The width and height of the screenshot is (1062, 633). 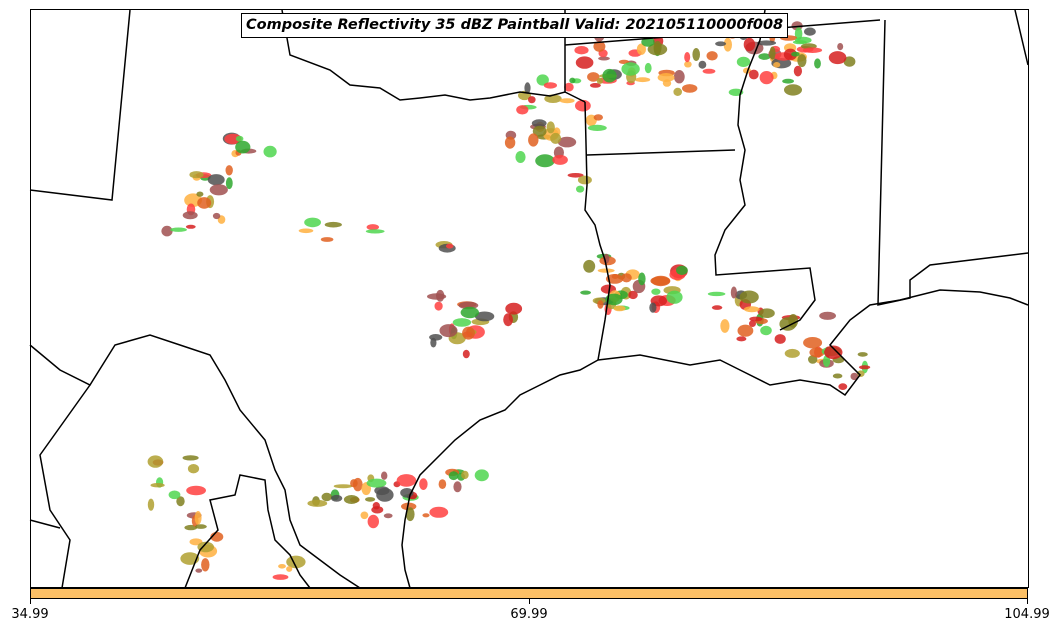 I want to click on mississippi-river, so click(x=765, y=170).